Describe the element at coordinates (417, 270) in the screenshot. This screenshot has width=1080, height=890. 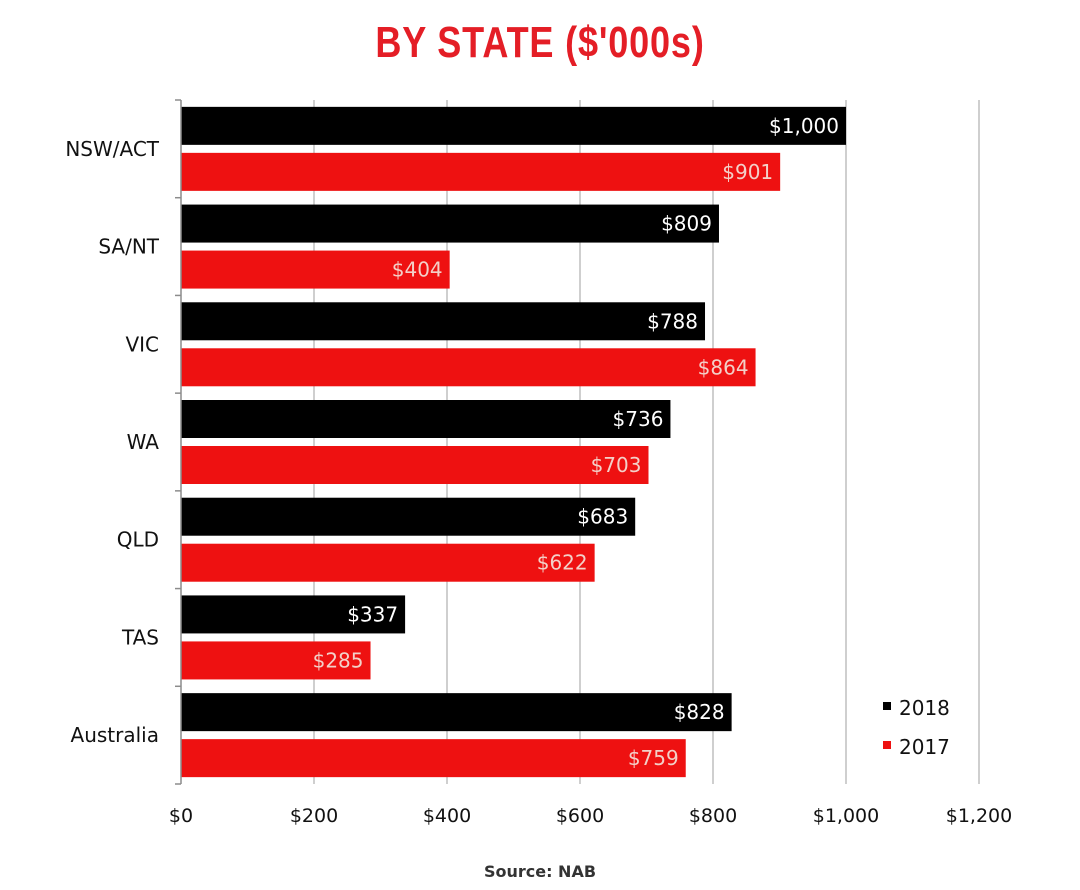
I see `data-label: $404` at that location.